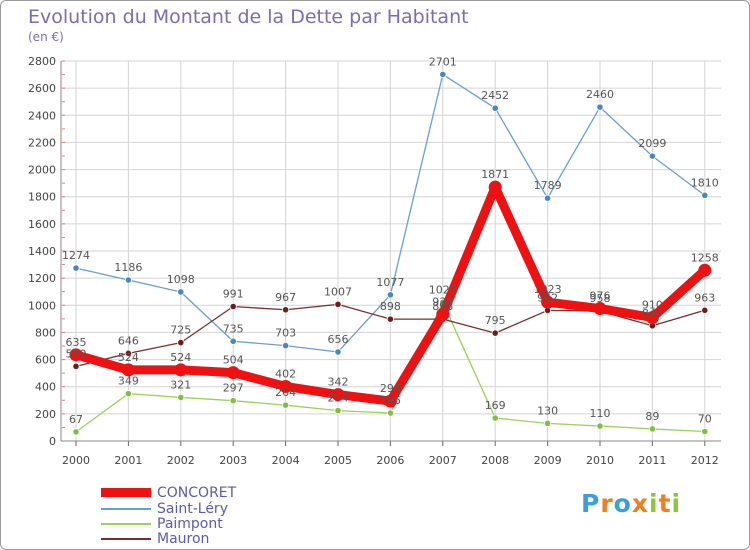 The image size is (750, 550). I want to click on x-tick-label: 2008, so click(495, 460).